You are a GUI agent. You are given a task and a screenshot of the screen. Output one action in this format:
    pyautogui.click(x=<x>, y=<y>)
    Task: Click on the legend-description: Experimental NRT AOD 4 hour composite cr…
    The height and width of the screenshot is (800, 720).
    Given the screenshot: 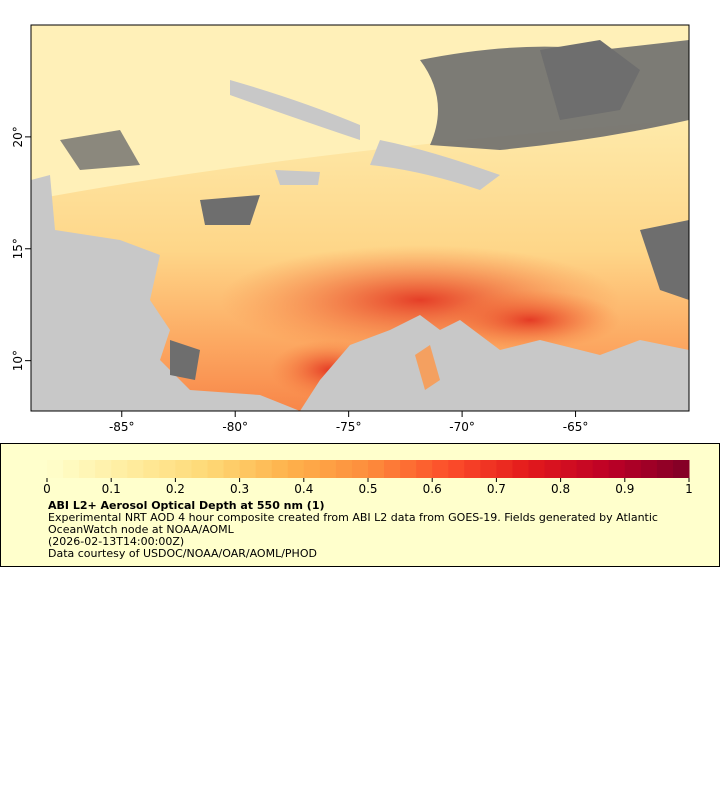 What is the action you would take?
    pyautogui.click(x=353, y=523)
    